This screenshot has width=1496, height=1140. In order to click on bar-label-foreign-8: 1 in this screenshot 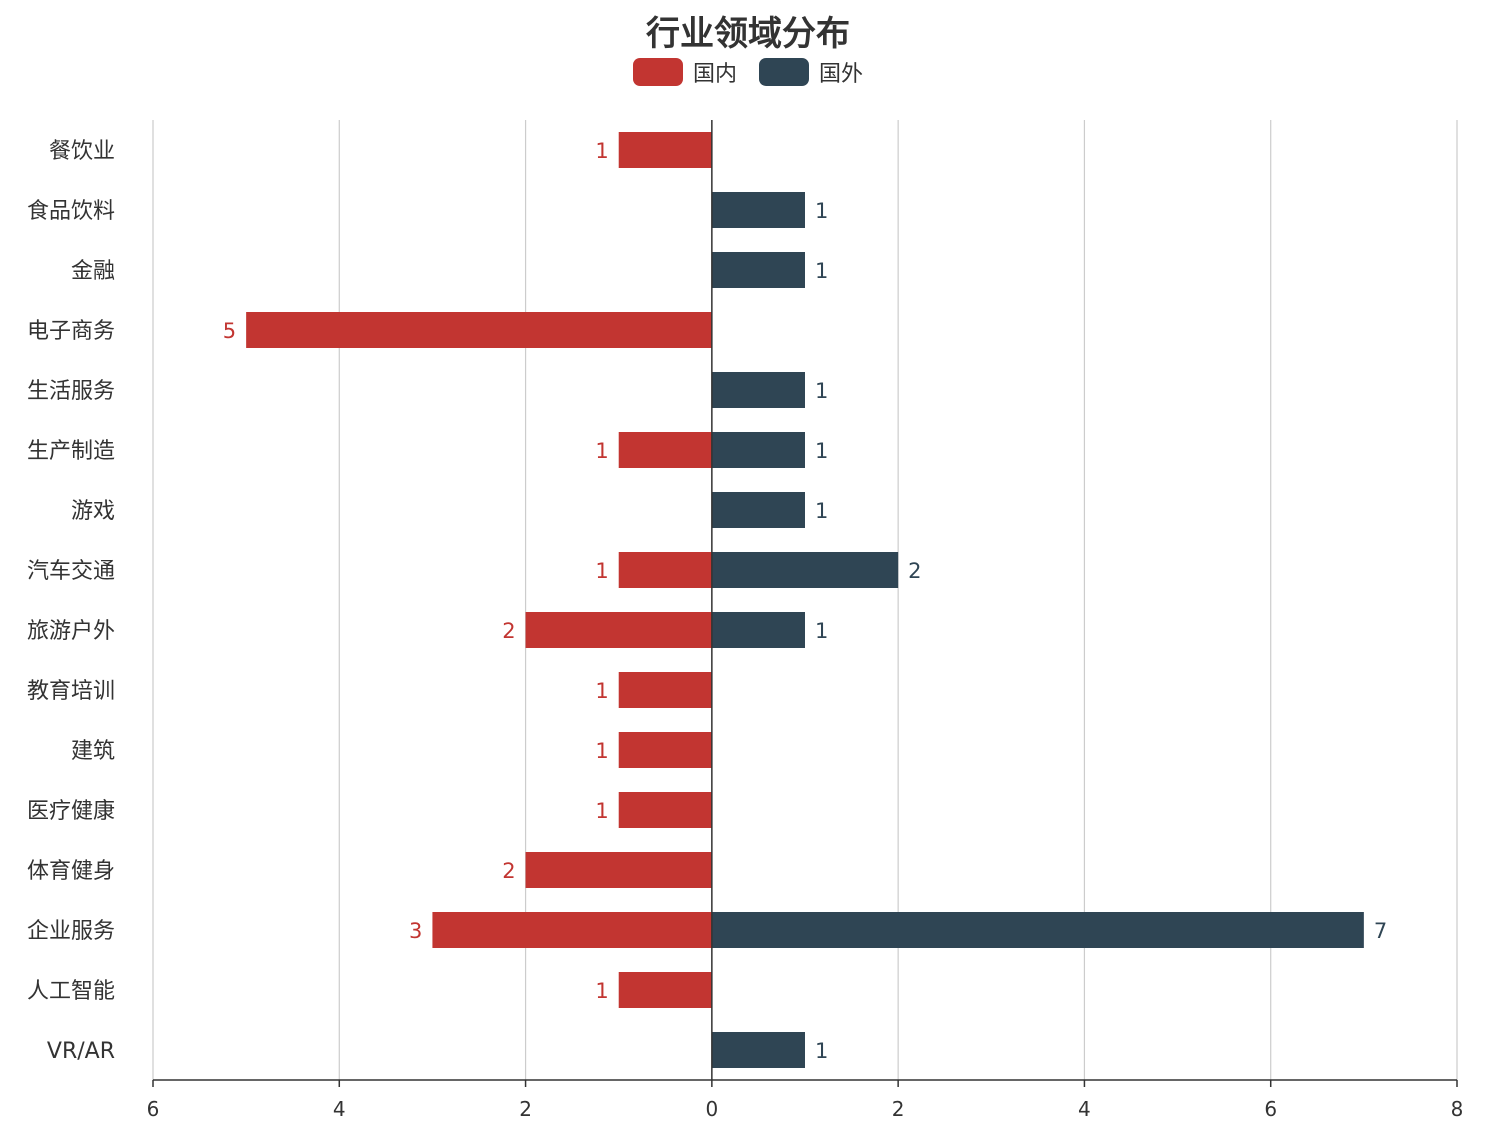, I will do `click(821, 631)`.